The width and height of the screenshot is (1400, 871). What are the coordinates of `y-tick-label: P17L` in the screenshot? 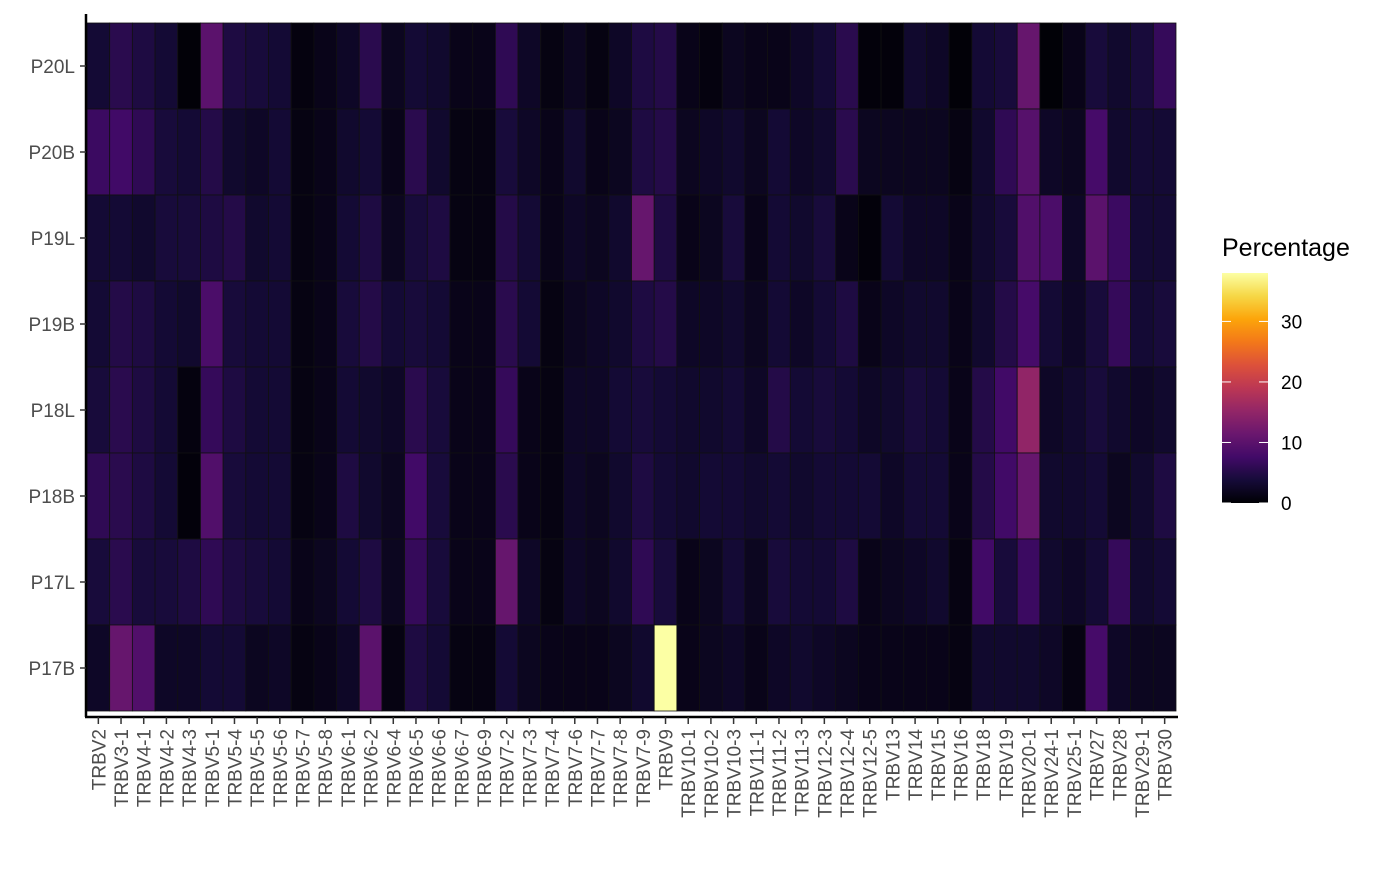 It's located at (53, 583).